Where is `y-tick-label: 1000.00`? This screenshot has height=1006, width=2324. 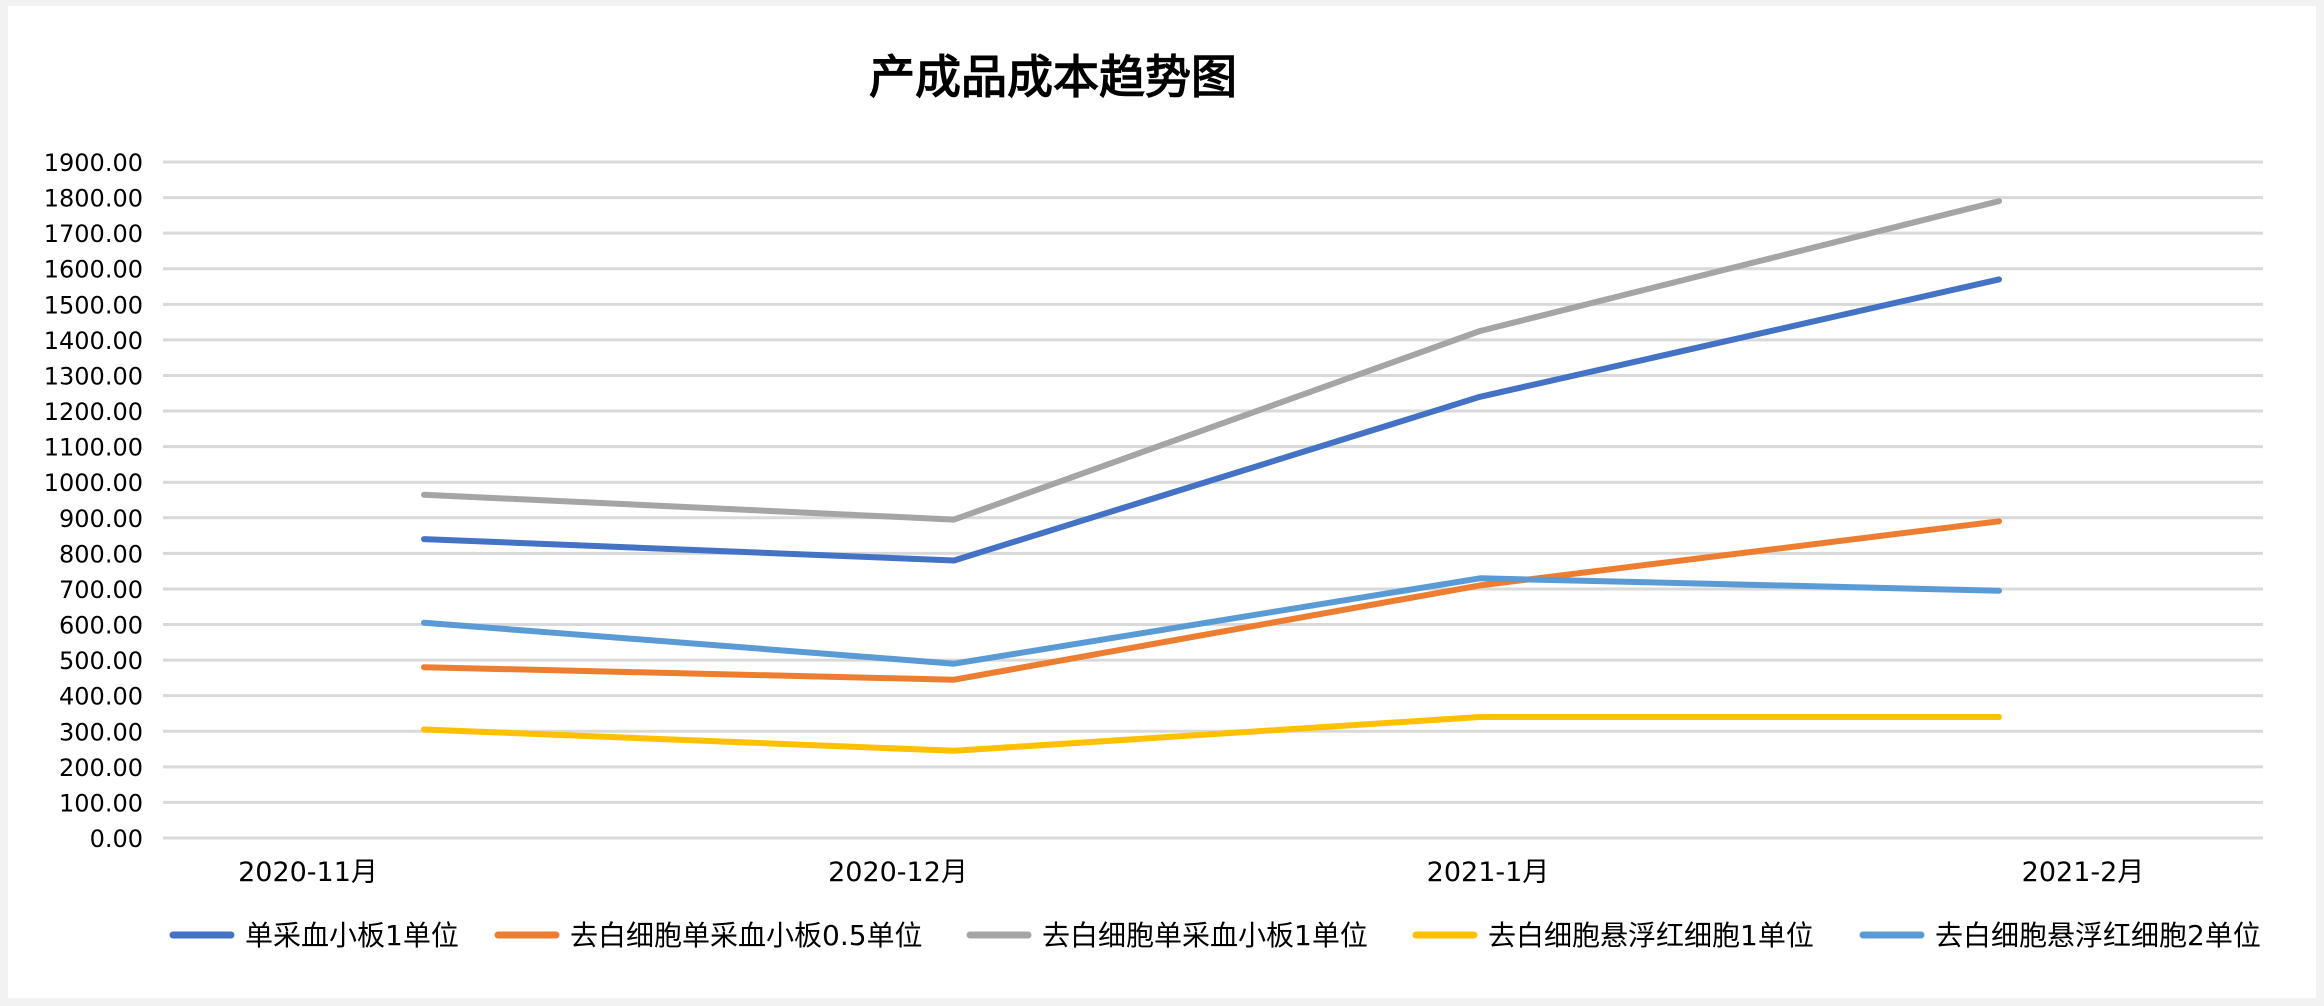
y-tick-label: 1000.00 is located at coordinates (93, 483).